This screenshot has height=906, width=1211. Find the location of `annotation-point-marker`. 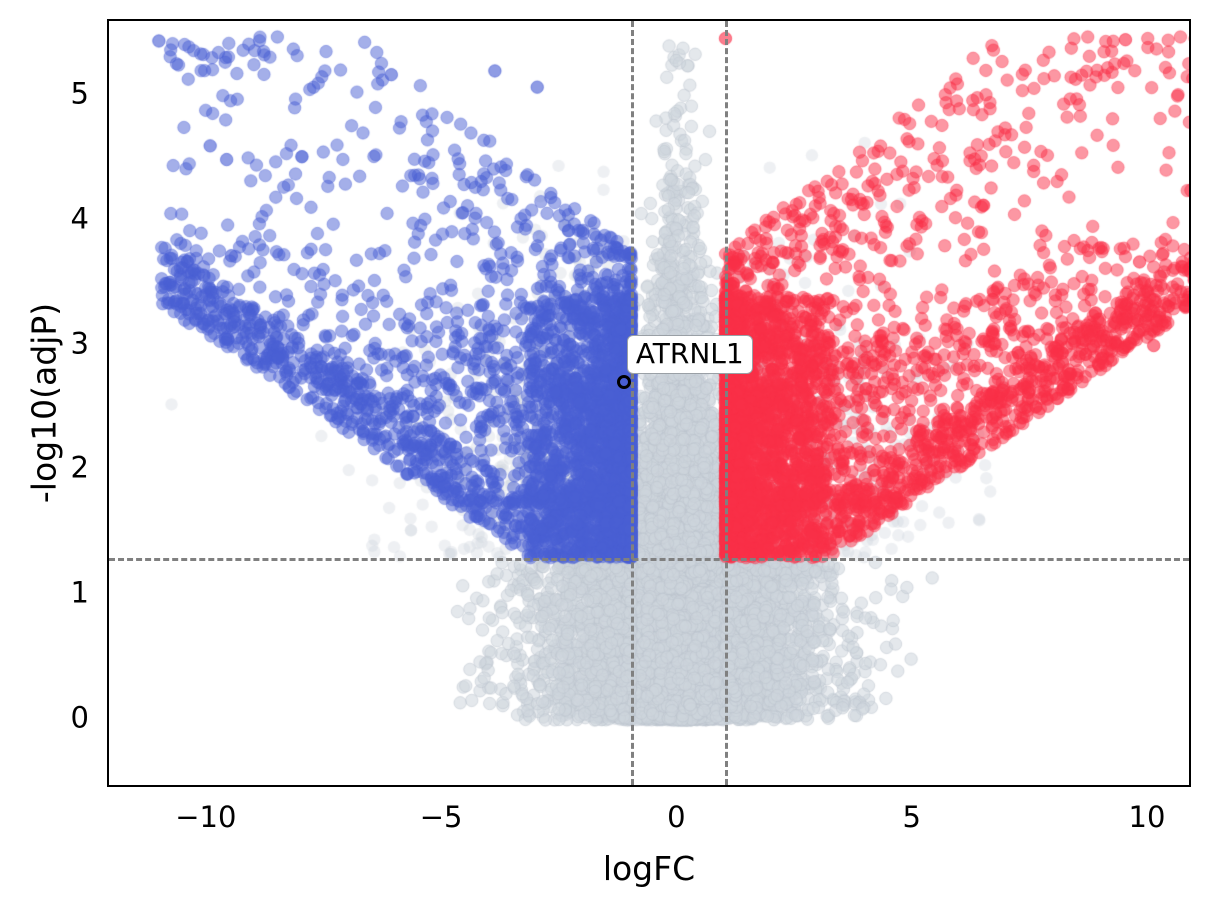

annotation-point-marker is located at coordinates (623, 381).